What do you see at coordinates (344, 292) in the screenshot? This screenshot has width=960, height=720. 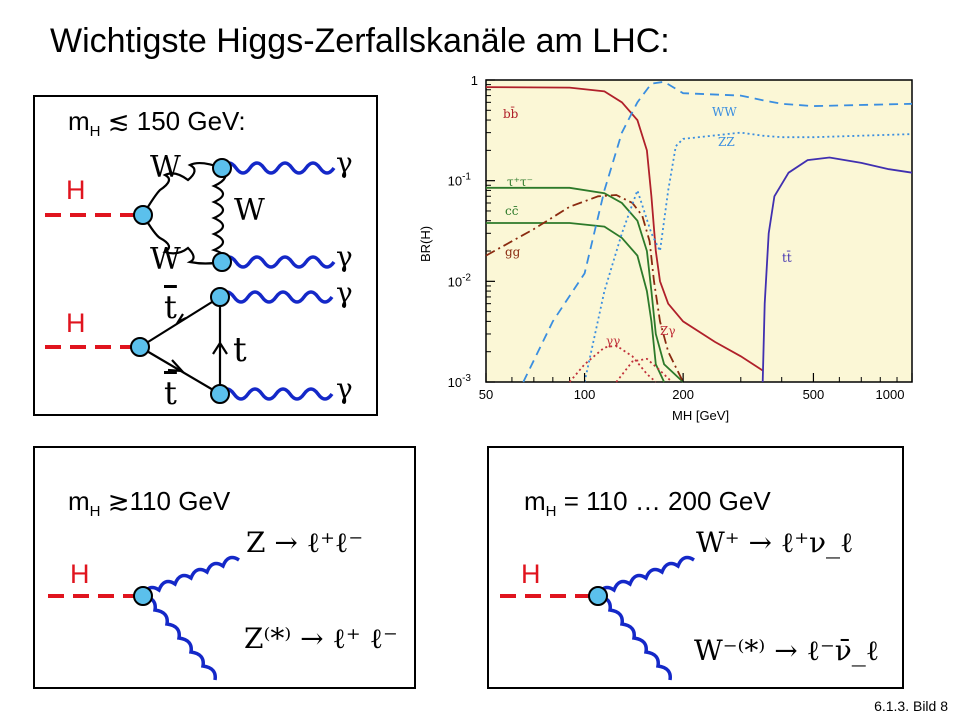 I see `gamma-label-3: γ` at bounding box center [344, 292].